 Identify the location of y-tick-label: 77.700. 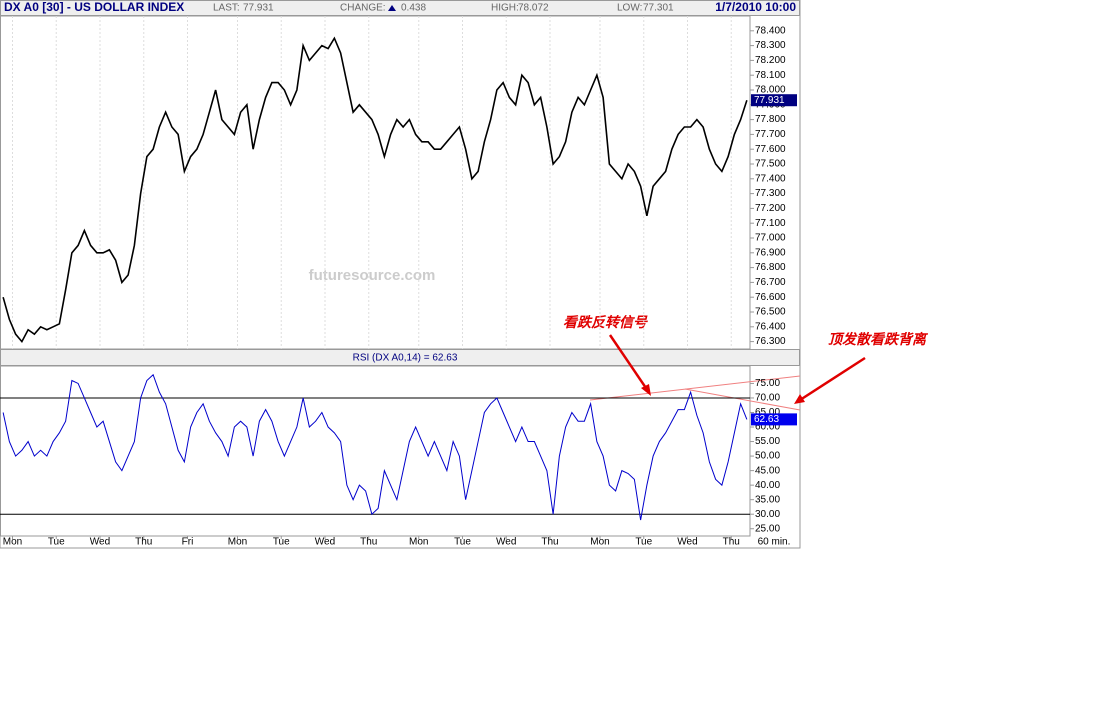
(770, 134).